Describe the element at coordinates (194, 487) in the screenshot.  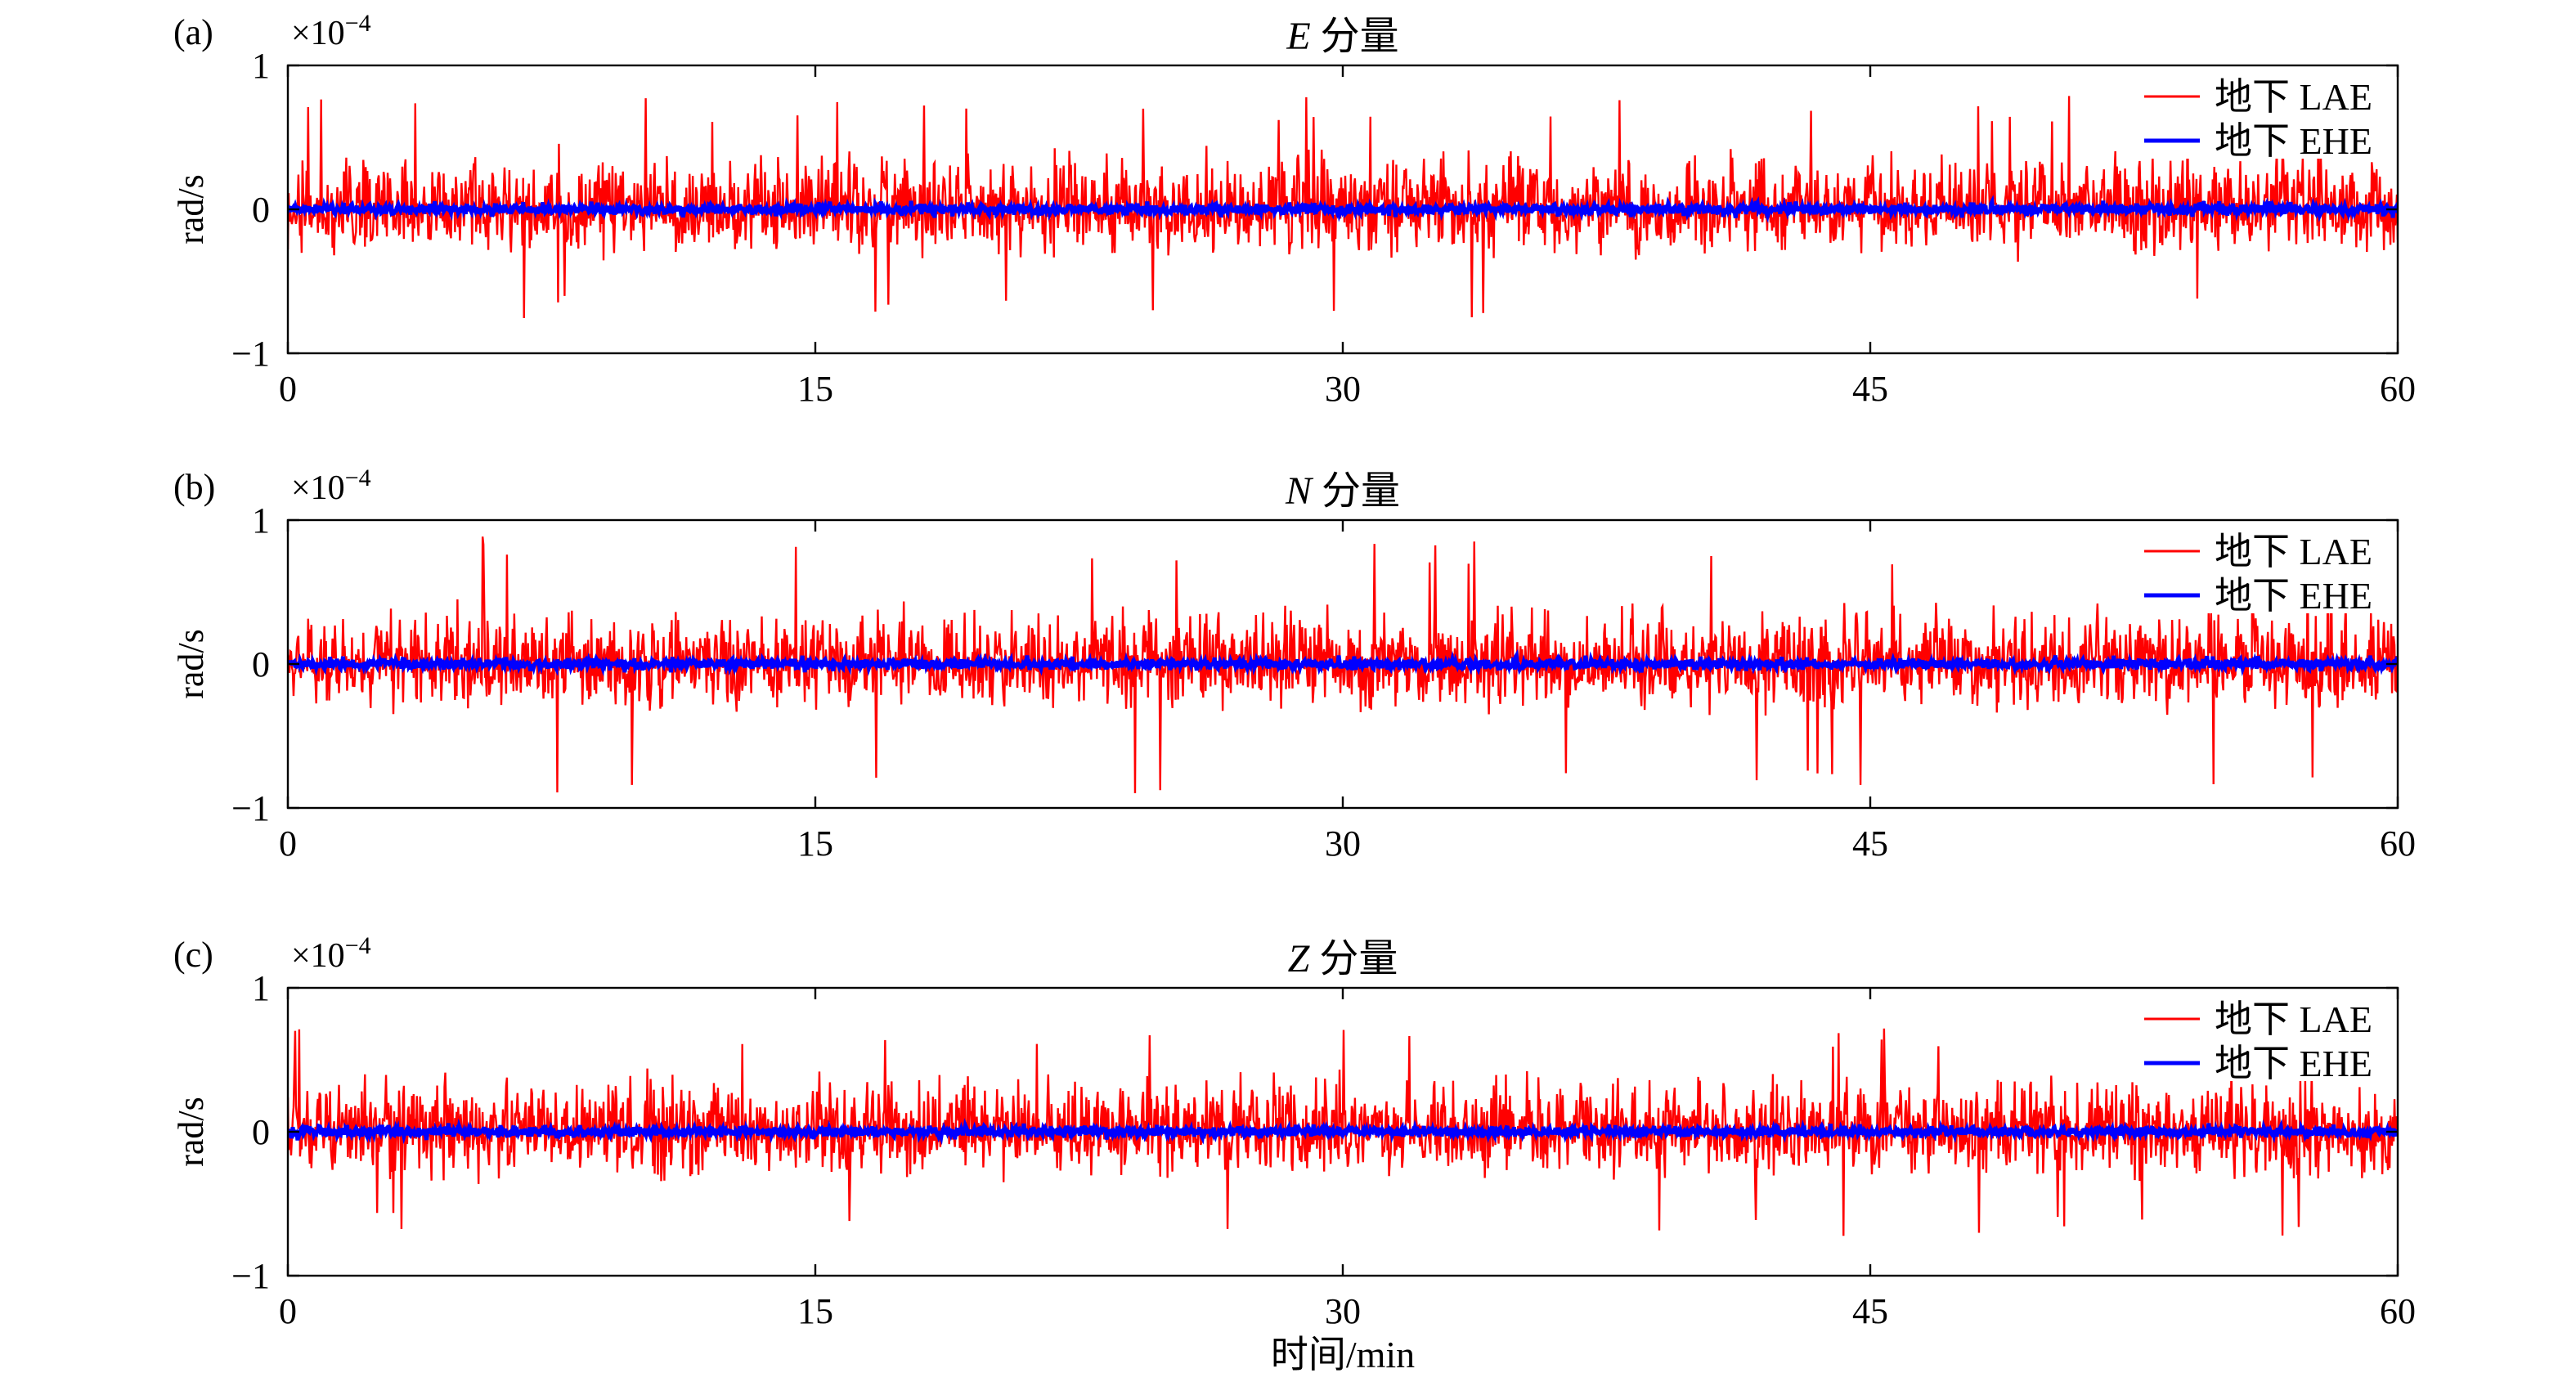
I see `panel-tag: (b)` at that location.